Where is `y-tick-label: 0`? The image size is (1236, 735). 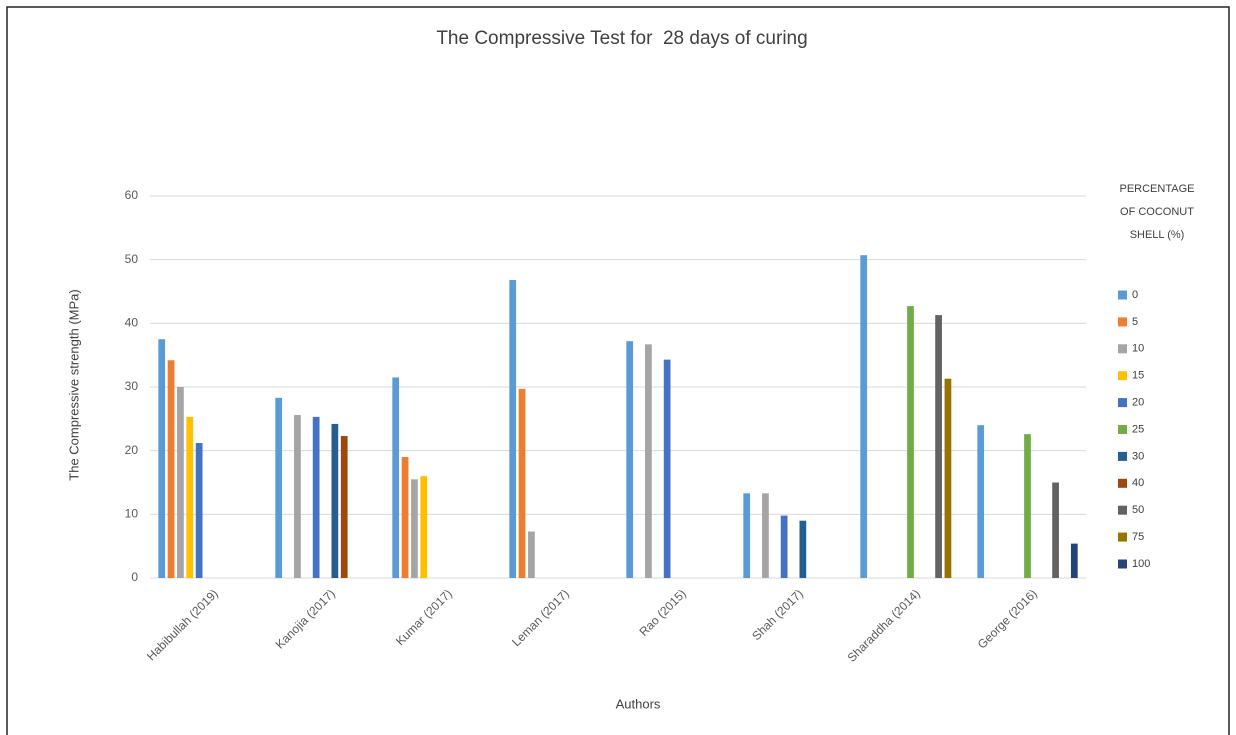 y-tick-label: 0 is located at coordinates (134, 577).